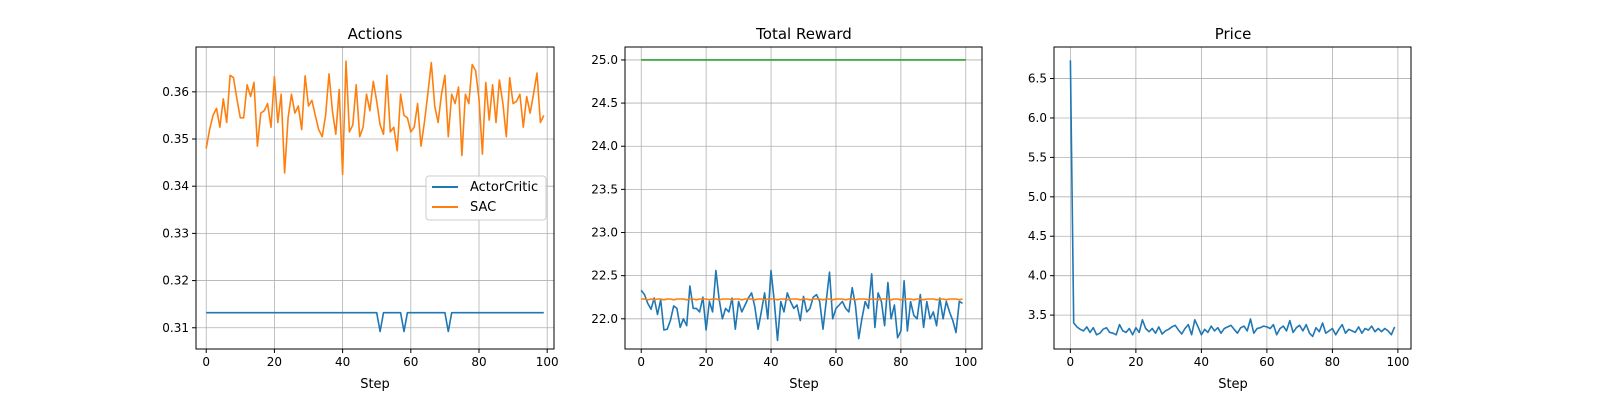  I want to click on y-tick-label: 22.5, so click(604, 276).